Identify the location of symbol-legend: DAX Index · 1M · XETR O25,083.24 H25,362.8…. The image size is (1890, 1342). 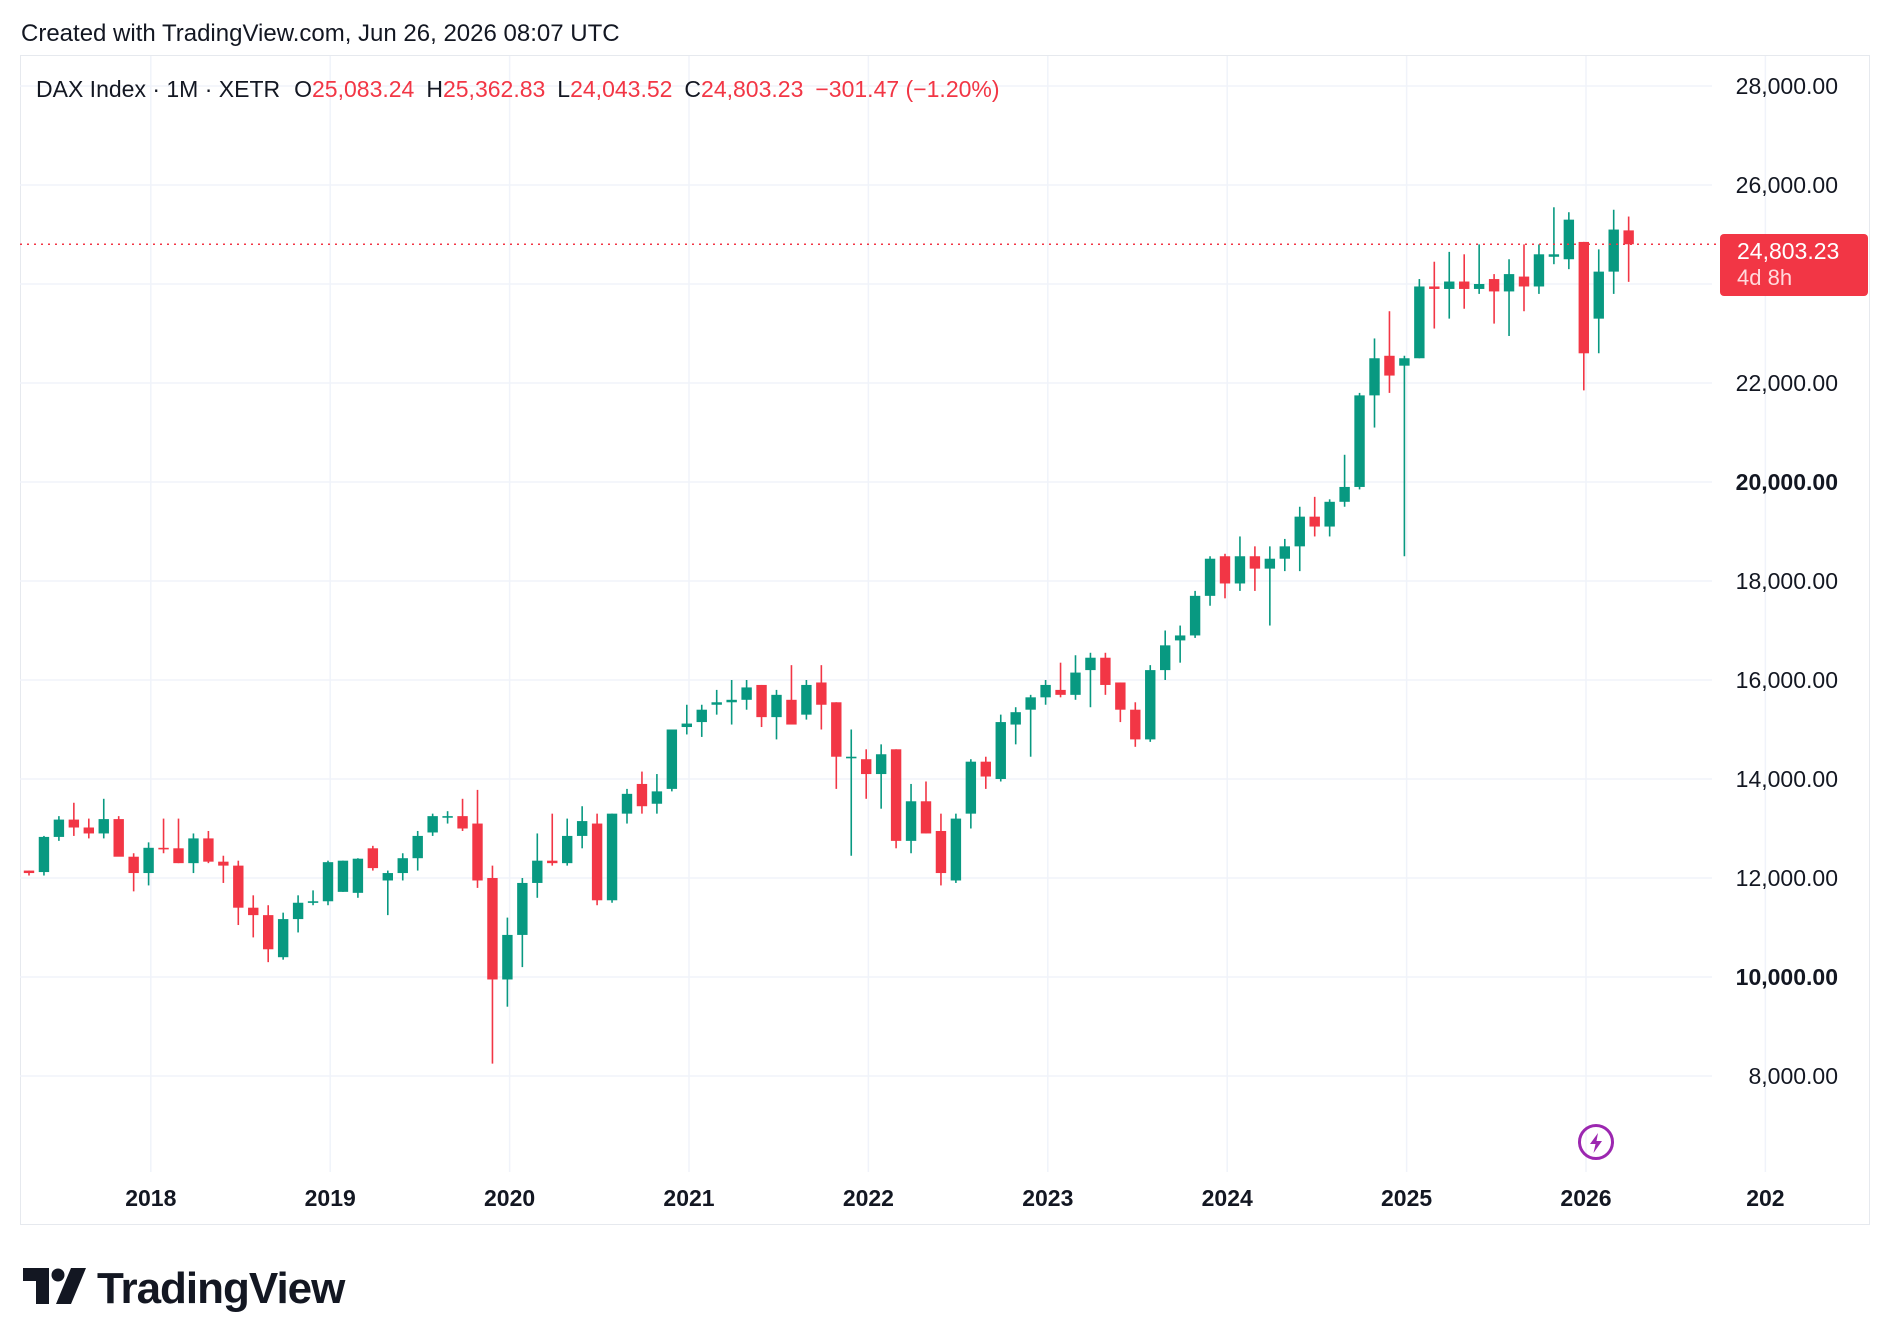
(518, 89).